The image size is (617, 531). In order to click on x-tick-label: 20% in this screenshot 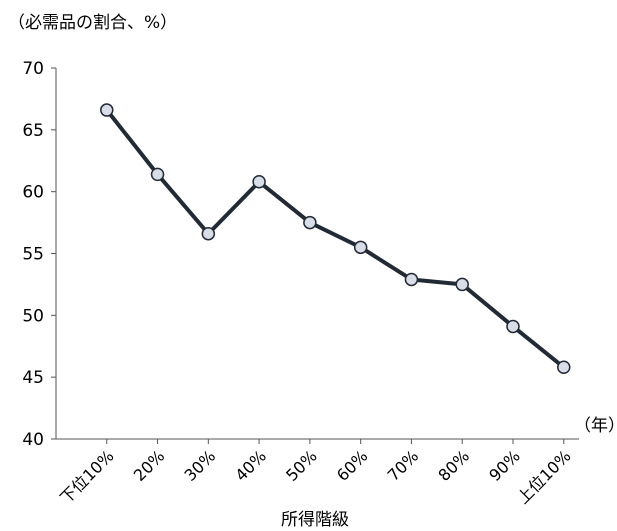, I will do `click(149, 465)`.